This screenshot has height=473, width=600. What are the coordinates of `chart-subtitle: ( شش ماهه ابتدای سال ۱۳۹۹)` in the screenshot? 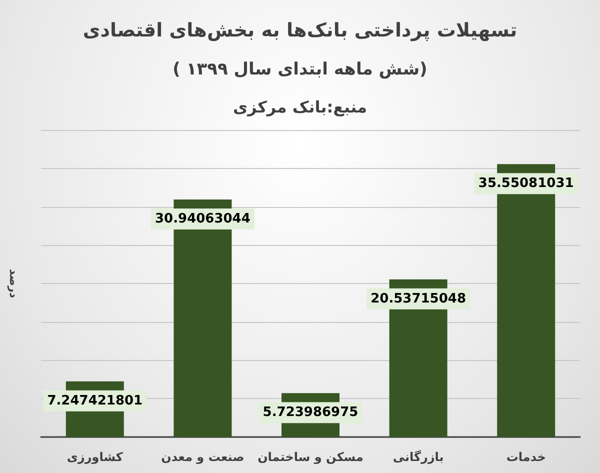 It's located at (300, 70).